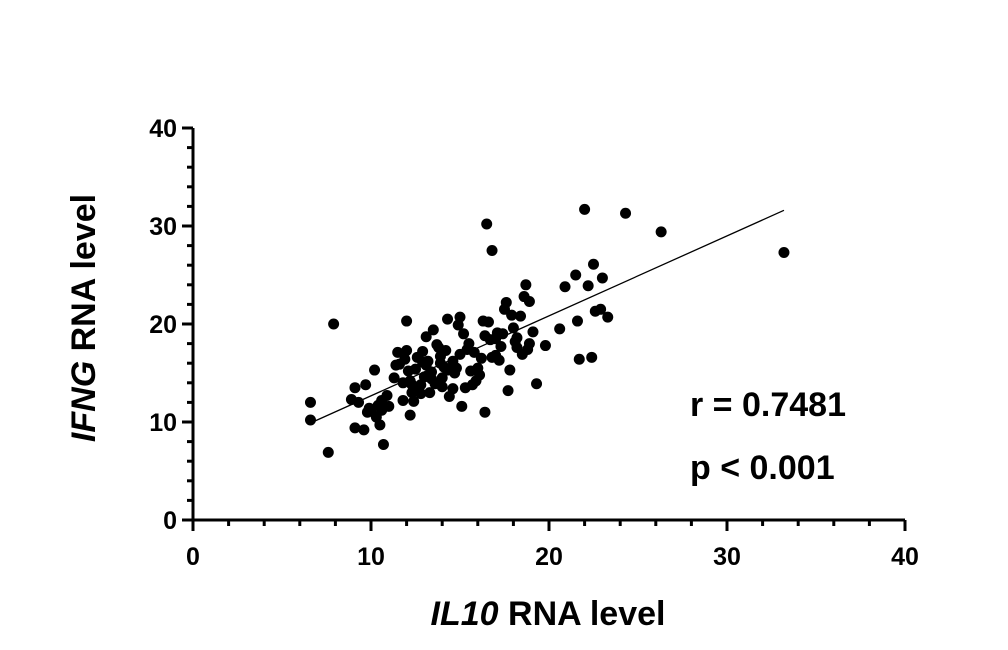 Image resolution: width=1008 pixels, height=650 pixels. What do you see at coordinates (84, 401) in the screenshot?
I see `y-axis-gene: IFNG` at bounding box center [84, 401].